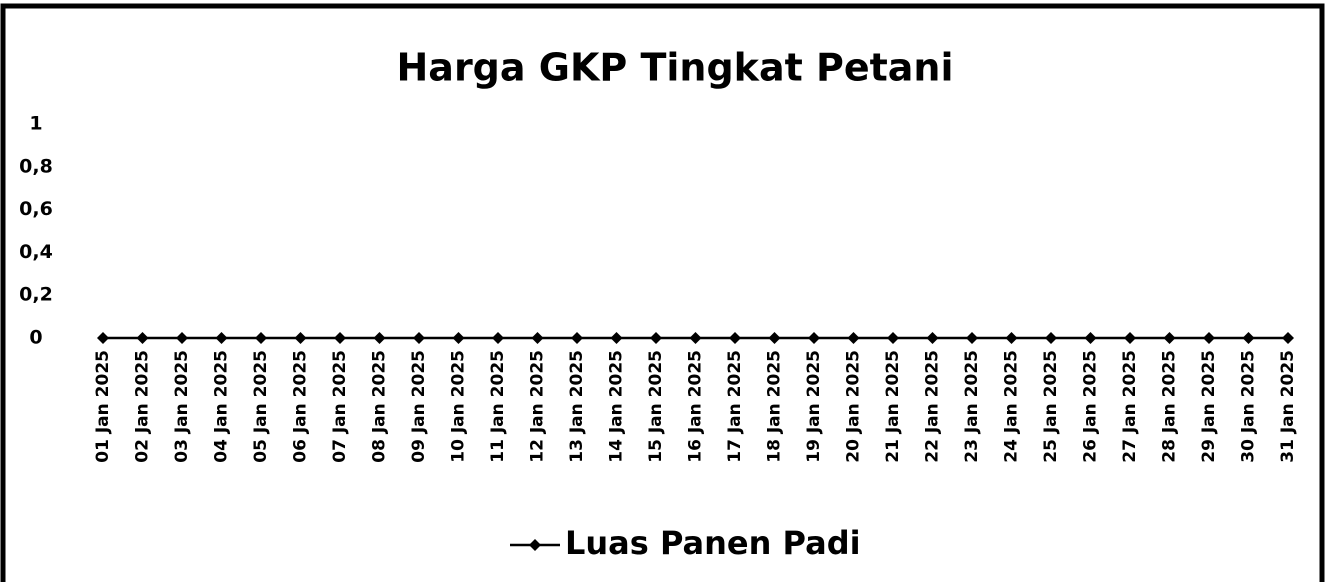 The height and width of the screenshot is (584, 1325). I want to click on y-tick-label: 1, so click(35, 124).